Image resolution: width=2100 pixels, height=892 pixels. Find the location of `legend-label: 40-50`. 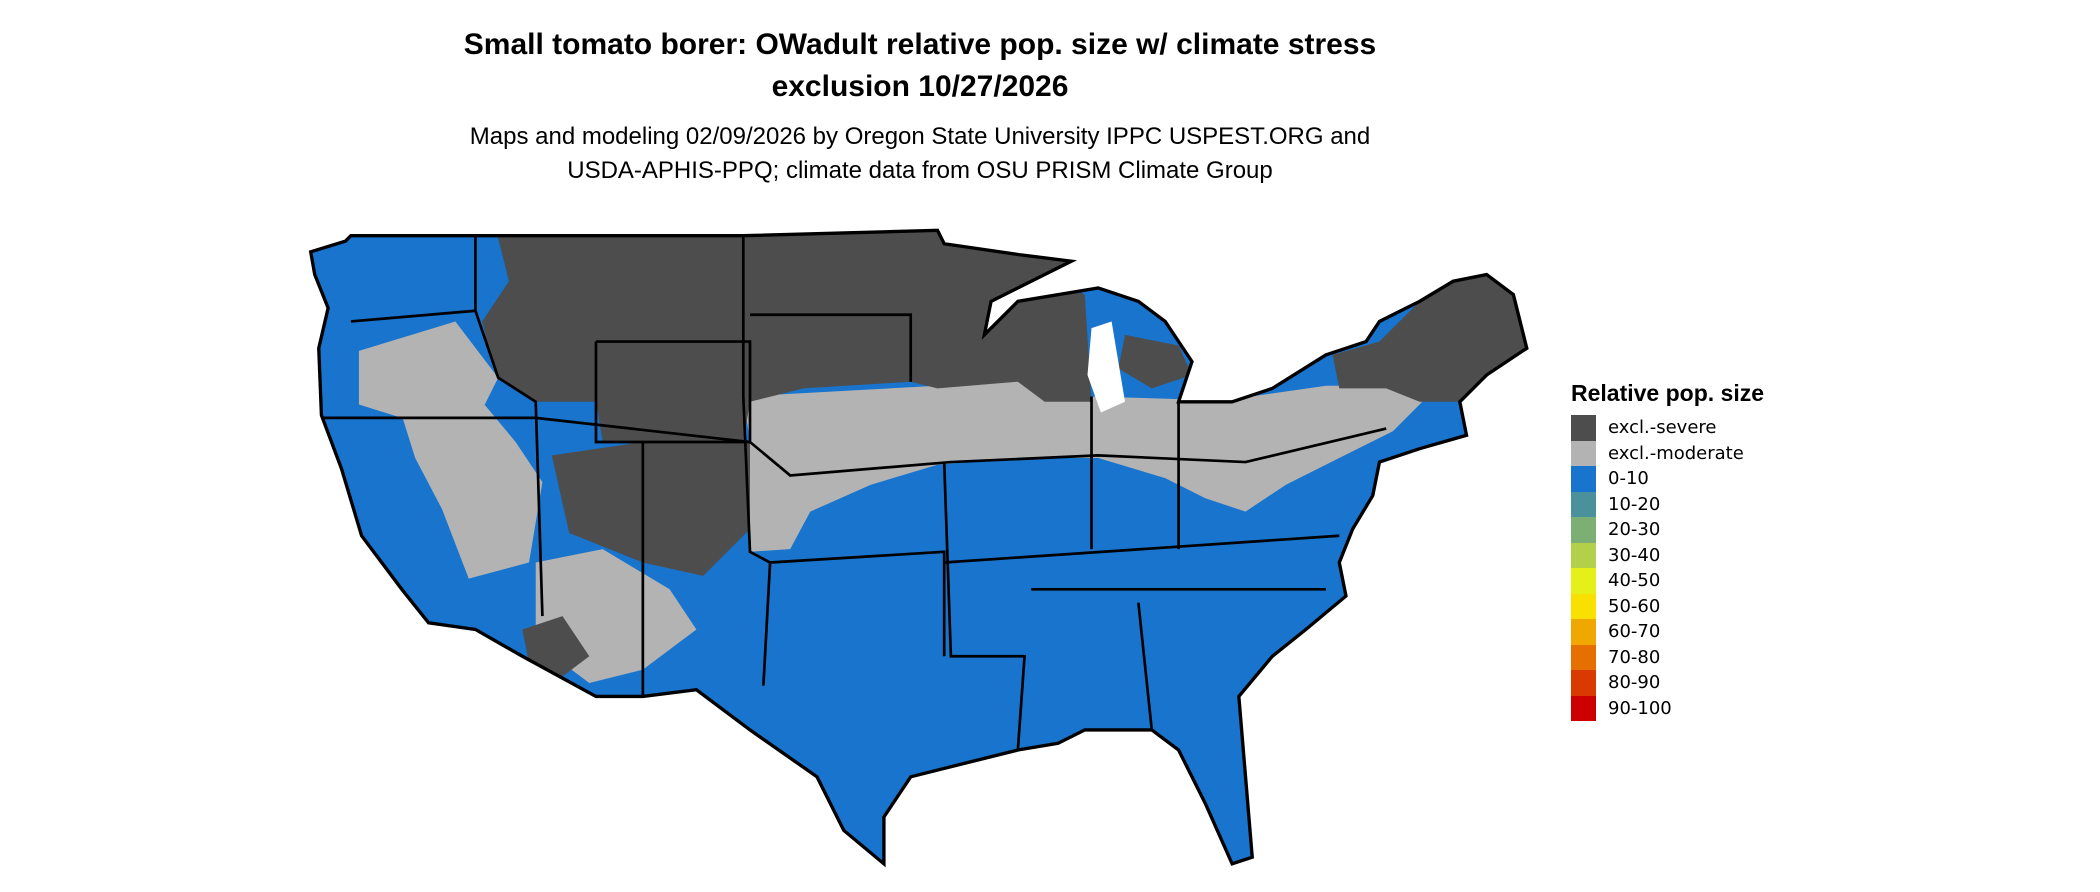

legend-label: 40-50 is located at coordinates (1634, 581).